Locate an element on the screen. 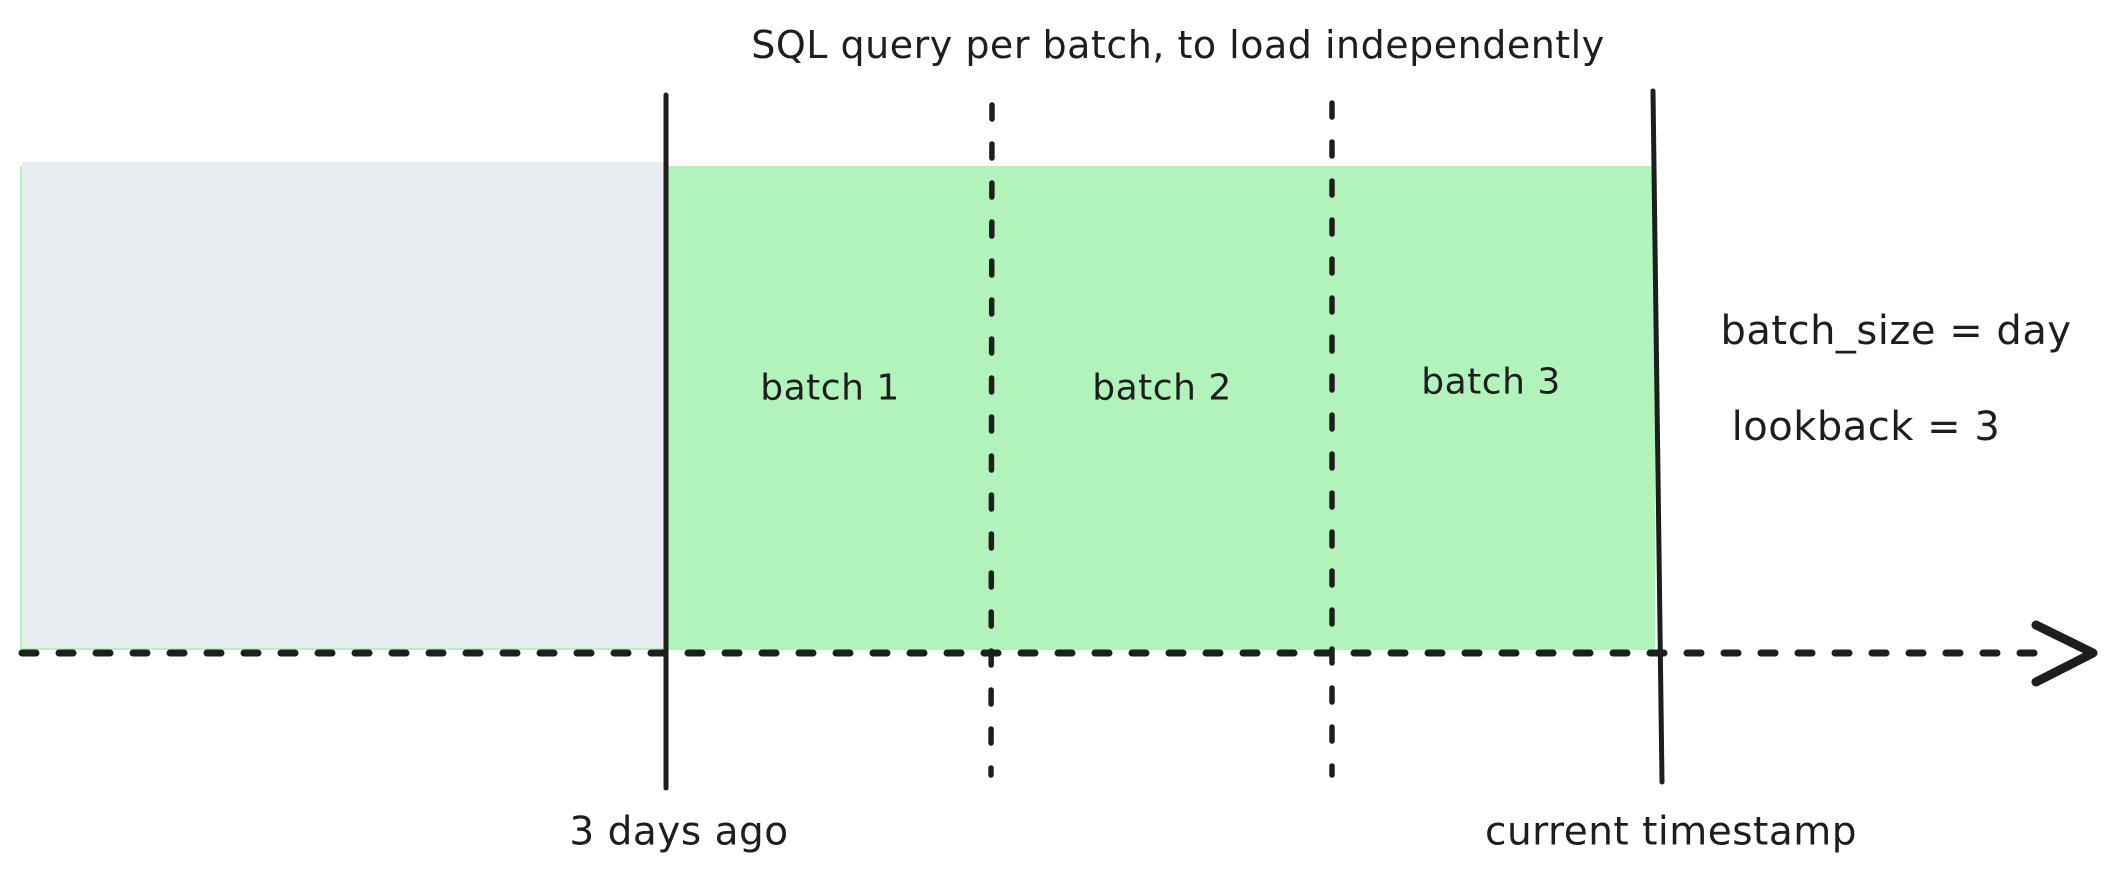  batch-size-annotation: batch_size = day is located at coordinates (1896, 331).